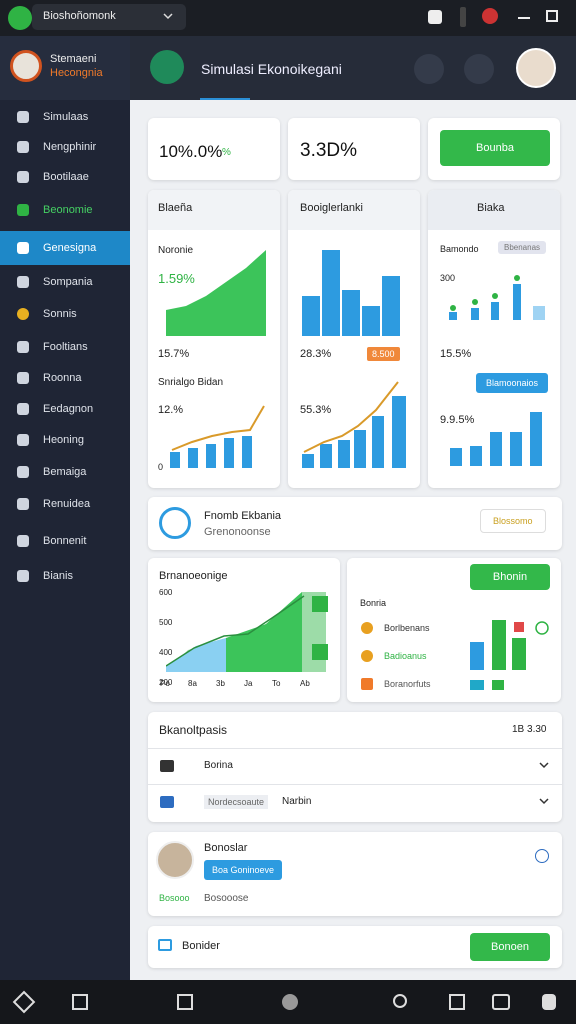  I want to click on x-axis-label: To, so click(276, 683).